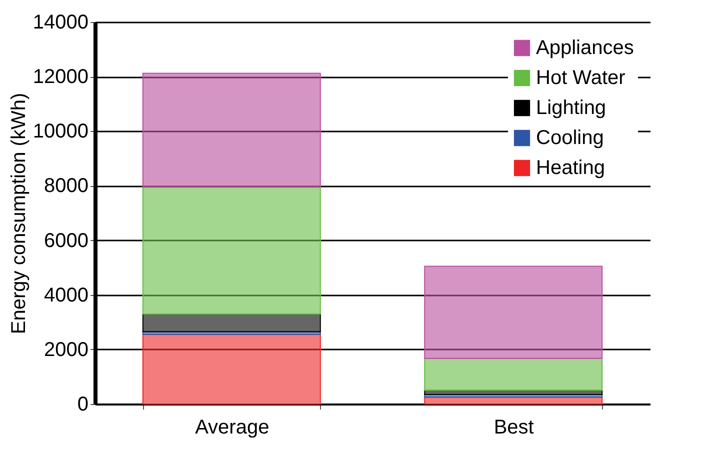 Image resolution: width=703 pixels, height=450 pixels. Describe the element at coordinates (60, 131) in the screenshot. I see `y-tick-label: 10000` at that location.